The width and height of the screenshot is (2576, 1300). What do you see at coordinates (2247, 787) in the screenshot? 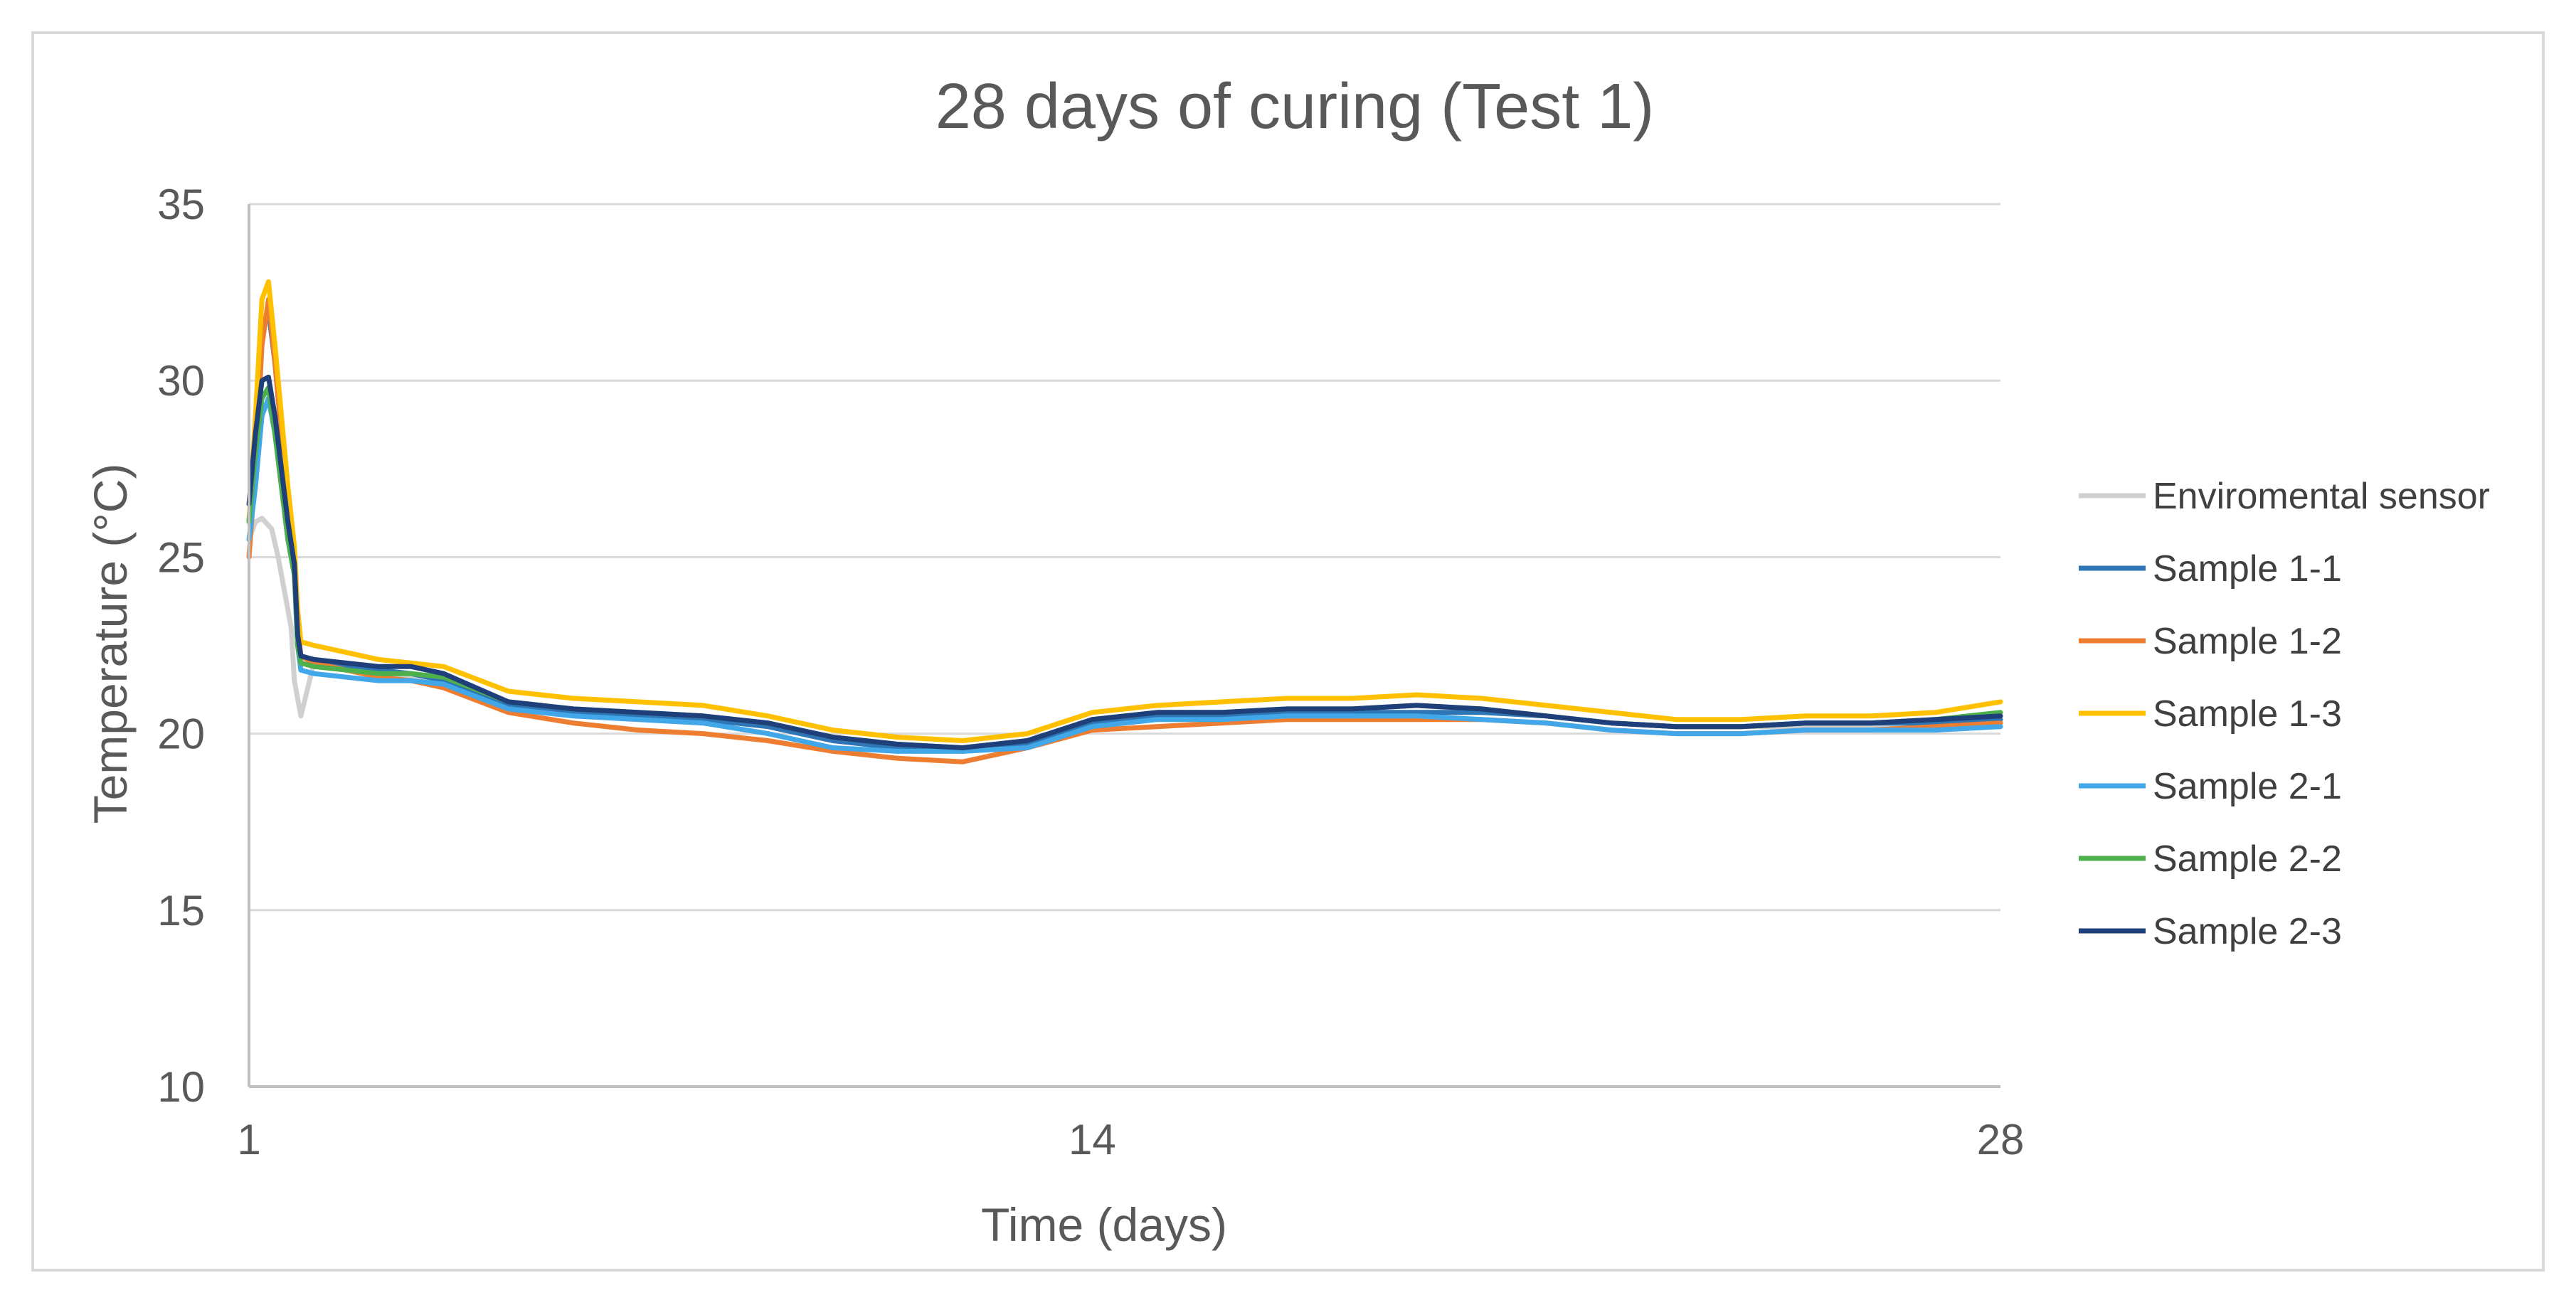
I see `legend-label-sample-2-1: Sample 2-1` at bounding box center [2247, 787].